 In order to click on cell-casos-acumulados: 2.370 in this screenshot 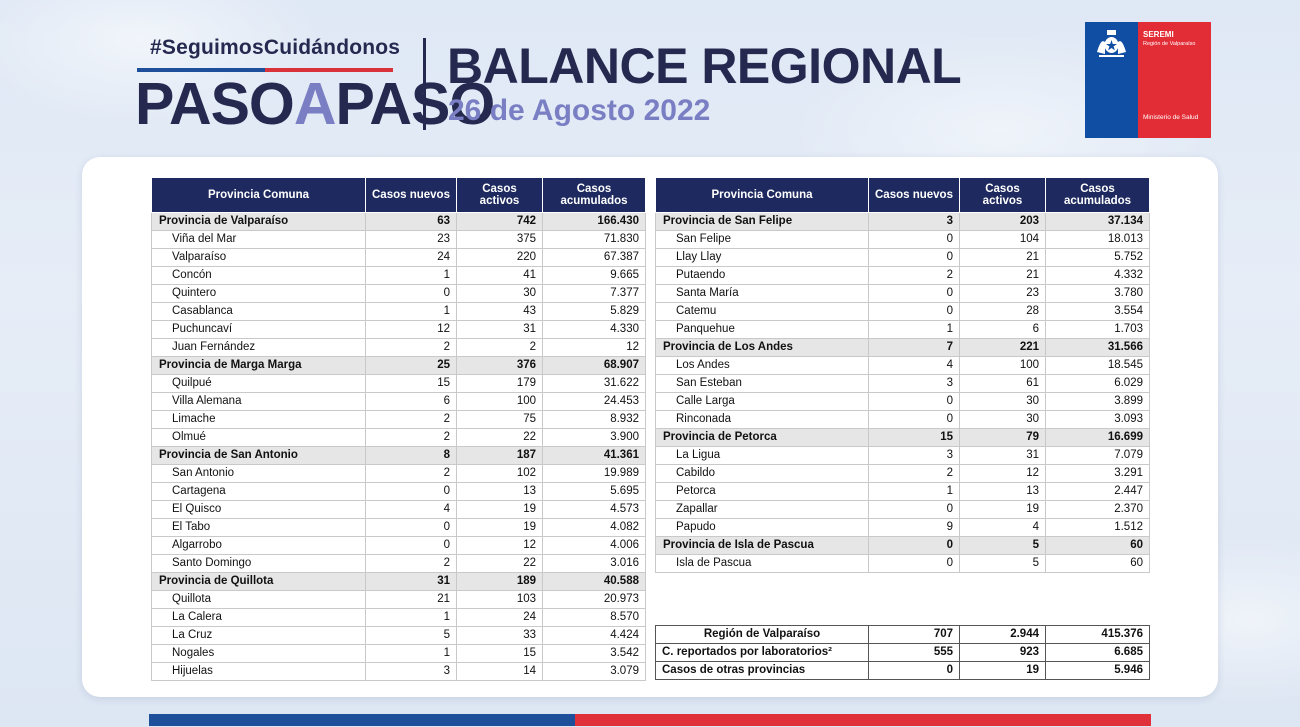, I will do `click(1097, 509)`.